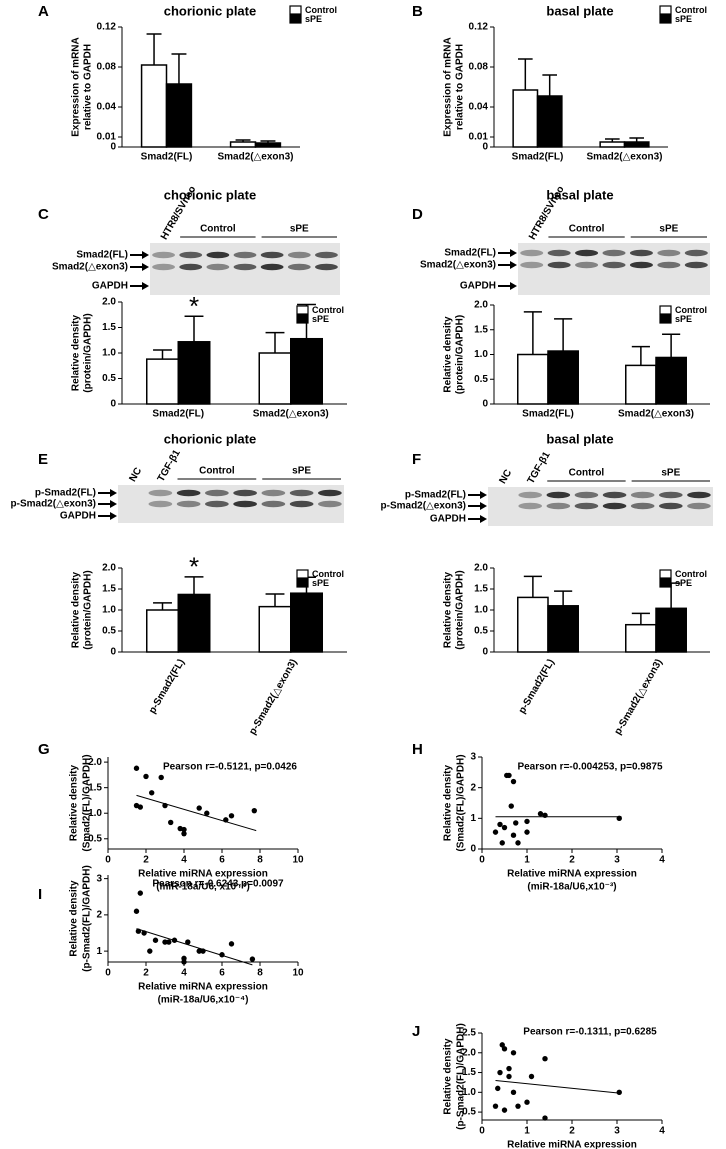 The width and height of the screenshot is (726, 1149). Describe the element at coordinates (479, 27) in the screenshot. I see `y-tick-label: 0.12` at that location.